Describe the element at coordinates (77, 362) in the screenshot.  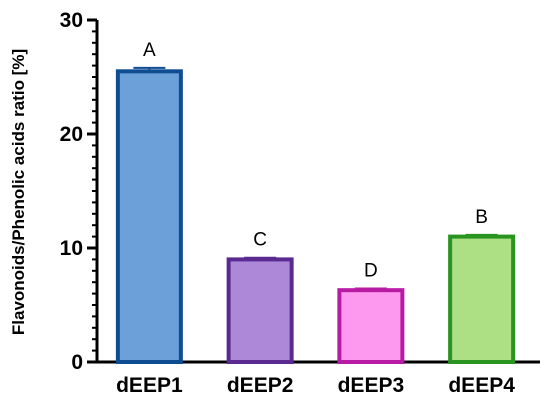
I see `y-tick-label: 0` at that location.